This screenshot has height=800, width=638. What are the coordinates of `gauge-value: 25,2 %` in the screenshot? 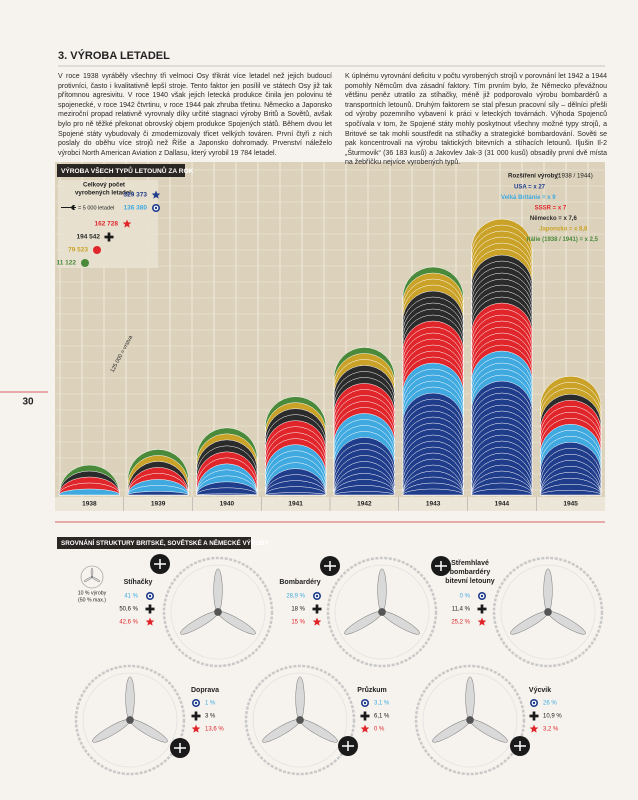 It's located at (460, 623).